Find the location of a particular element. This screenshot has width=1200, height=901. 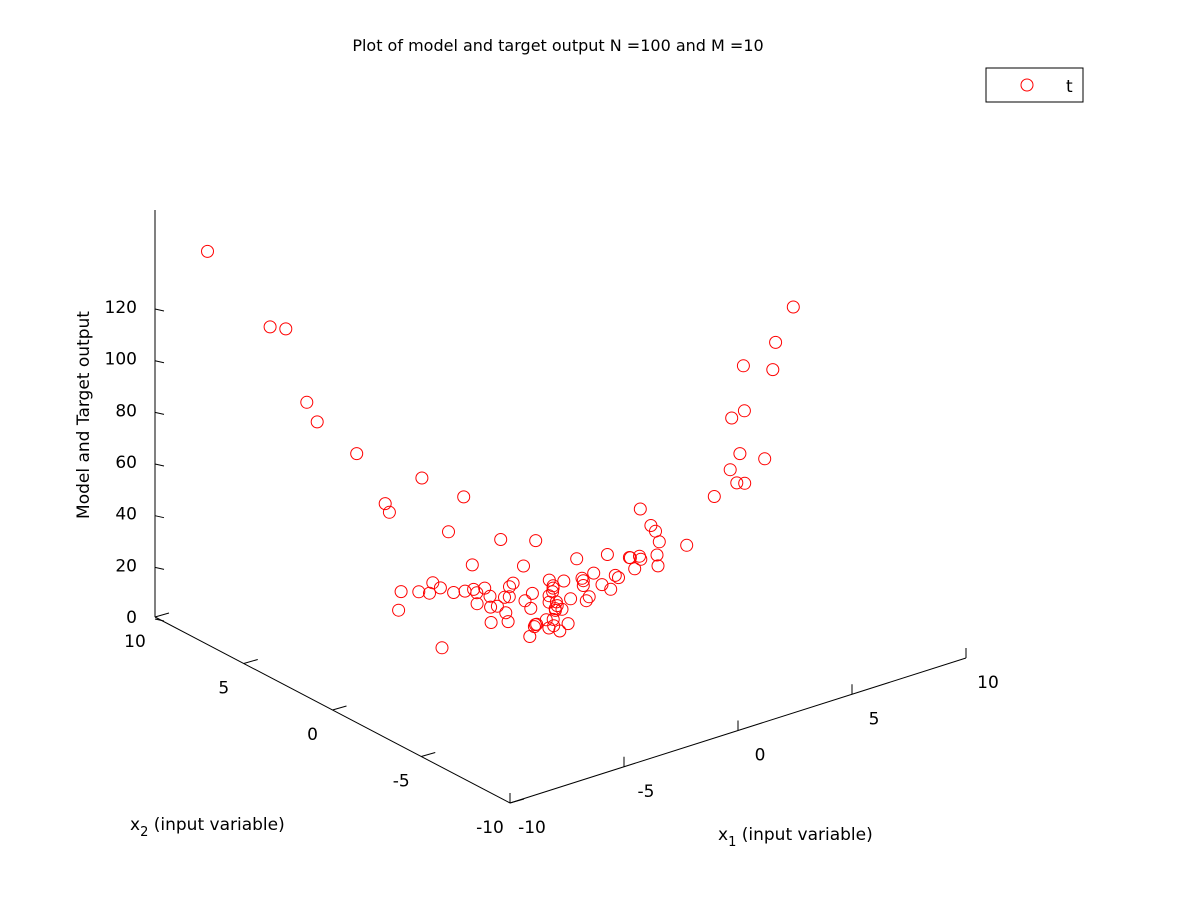

z-tick-label: 60 is located at coordinates (126, 463).